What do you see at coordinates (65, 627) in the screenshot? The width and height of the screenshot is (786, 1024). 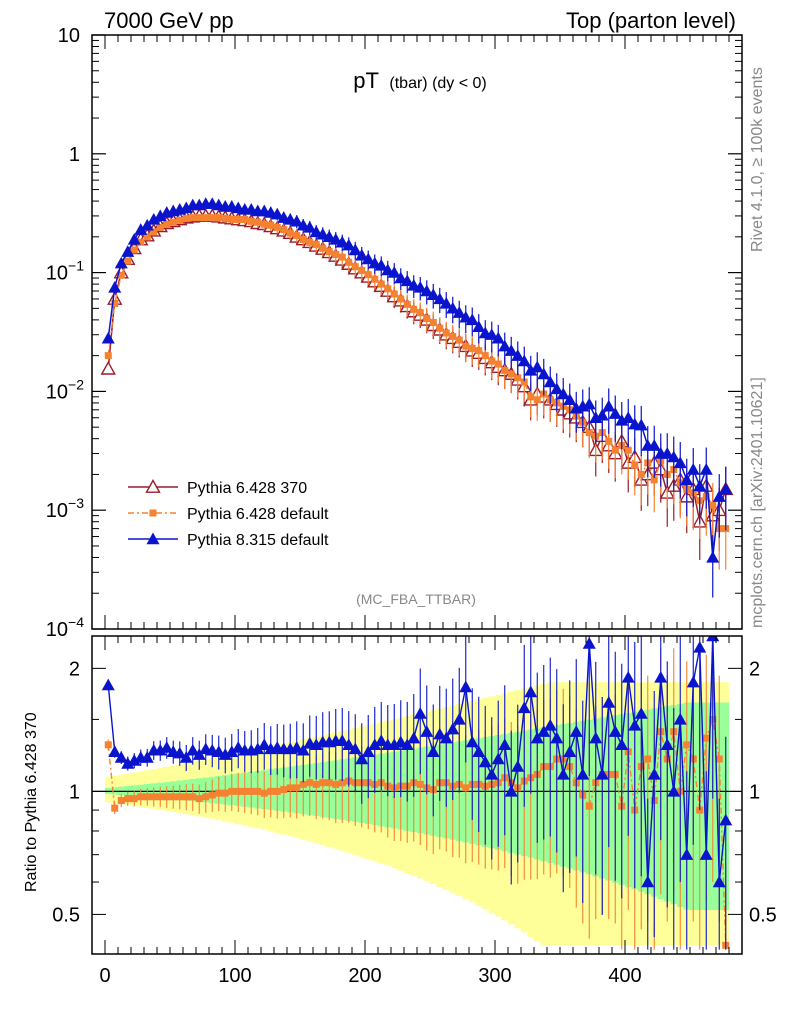 I see `y-tick-label: 10⁻⁴` at bounding box center [65, 627].